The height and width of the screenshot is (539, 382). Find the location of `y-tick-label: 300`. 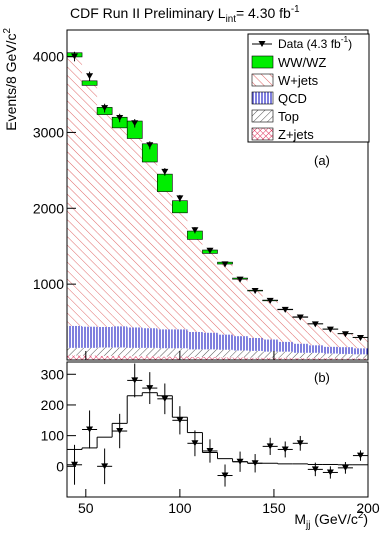

y-tick-label: 300 is located at coordinates (53, 374).